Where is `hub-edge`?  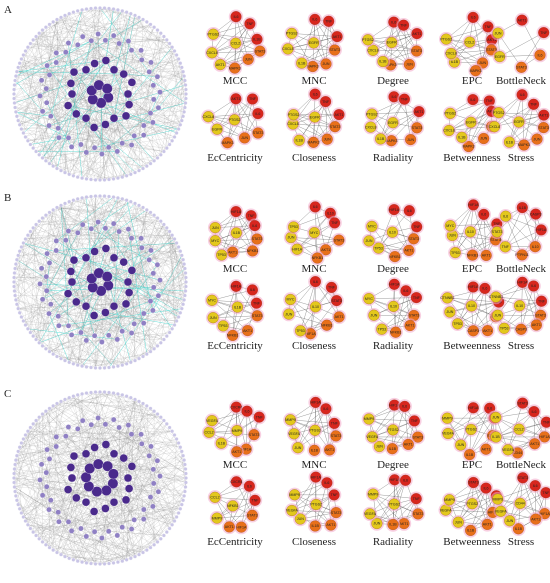 hub-edge is located at coordinates (401, 43).